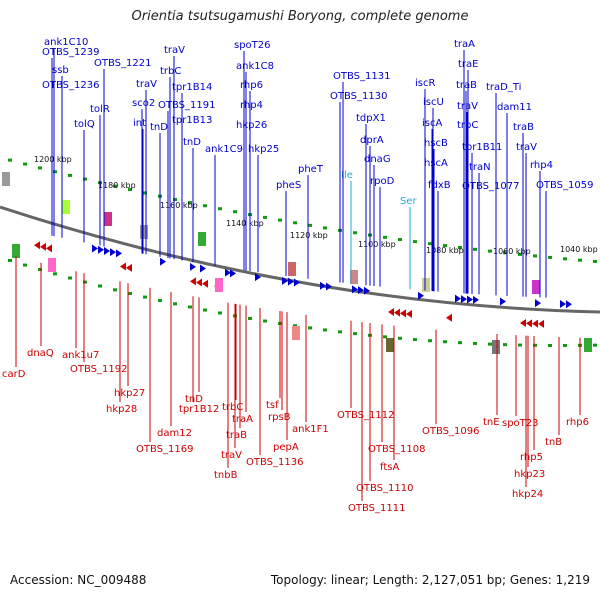 The image size is (600, 600). Describe the element at coordinates (14, 374) in the screenshot. I see `bottom-gene-label: carD` at that location.